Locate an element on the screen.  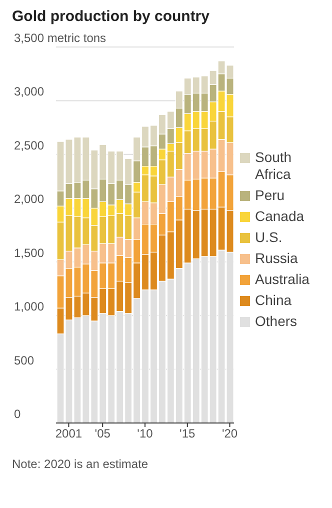
legend-label: Peru is located at coordinates (270, 195).